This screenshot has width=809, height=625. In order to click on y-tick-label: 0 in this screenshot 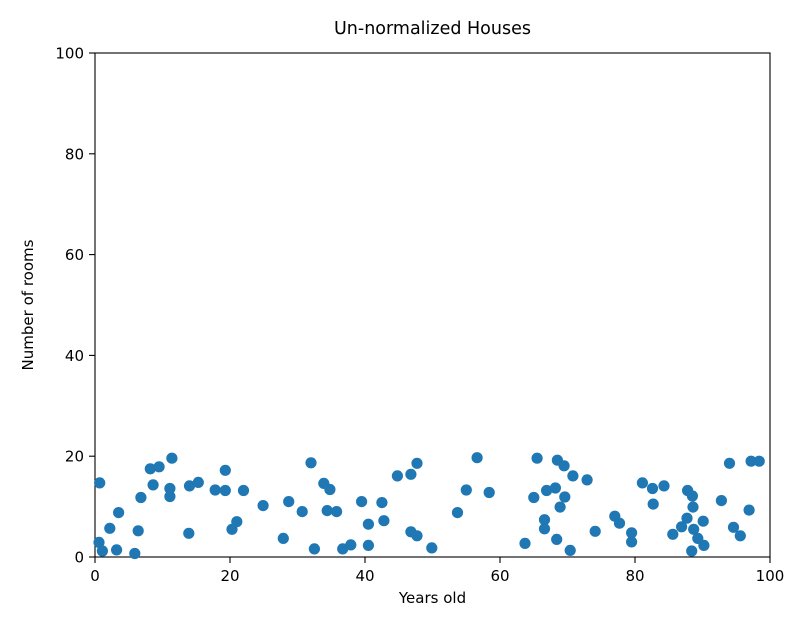, I will do `click(79, 558)`.